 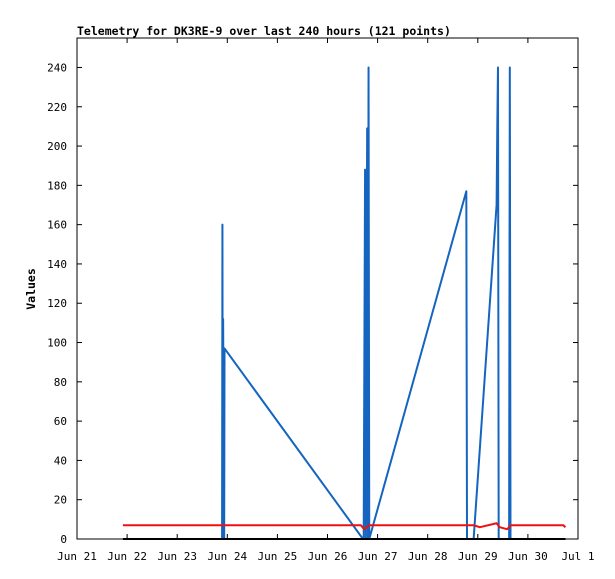 What do you see at coordinates (57, 107) in the screenshot?
I see `y-tick-label: 220` at bounding box center [57, 107].